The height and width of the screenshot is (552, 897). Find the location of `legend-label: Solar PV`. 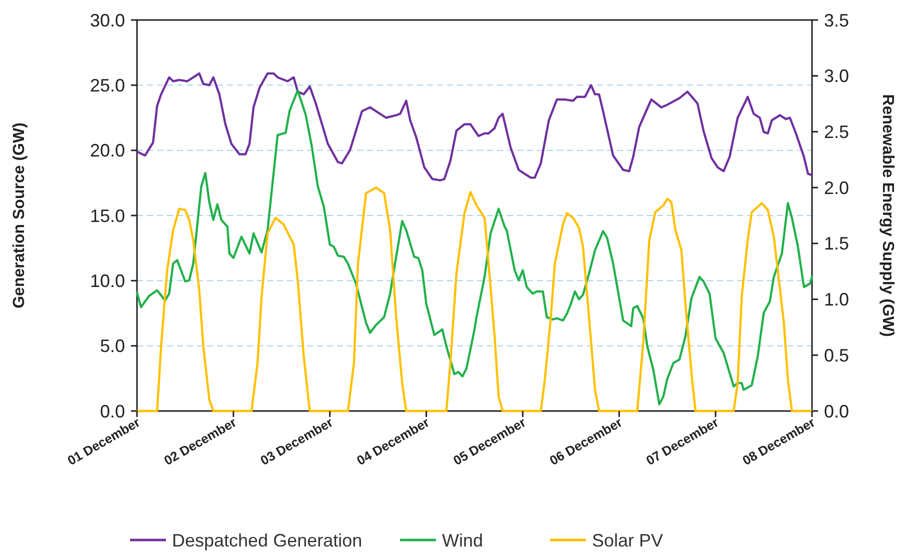

legend-label: Solar PV is located at coordinates (628, 540).